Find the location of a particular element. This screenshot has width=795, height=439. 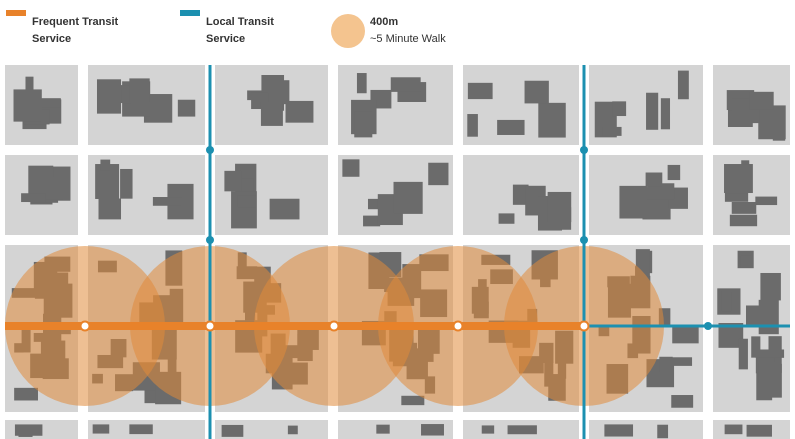

legend-label: Local Transit Service is located at coordinates (240, 30).